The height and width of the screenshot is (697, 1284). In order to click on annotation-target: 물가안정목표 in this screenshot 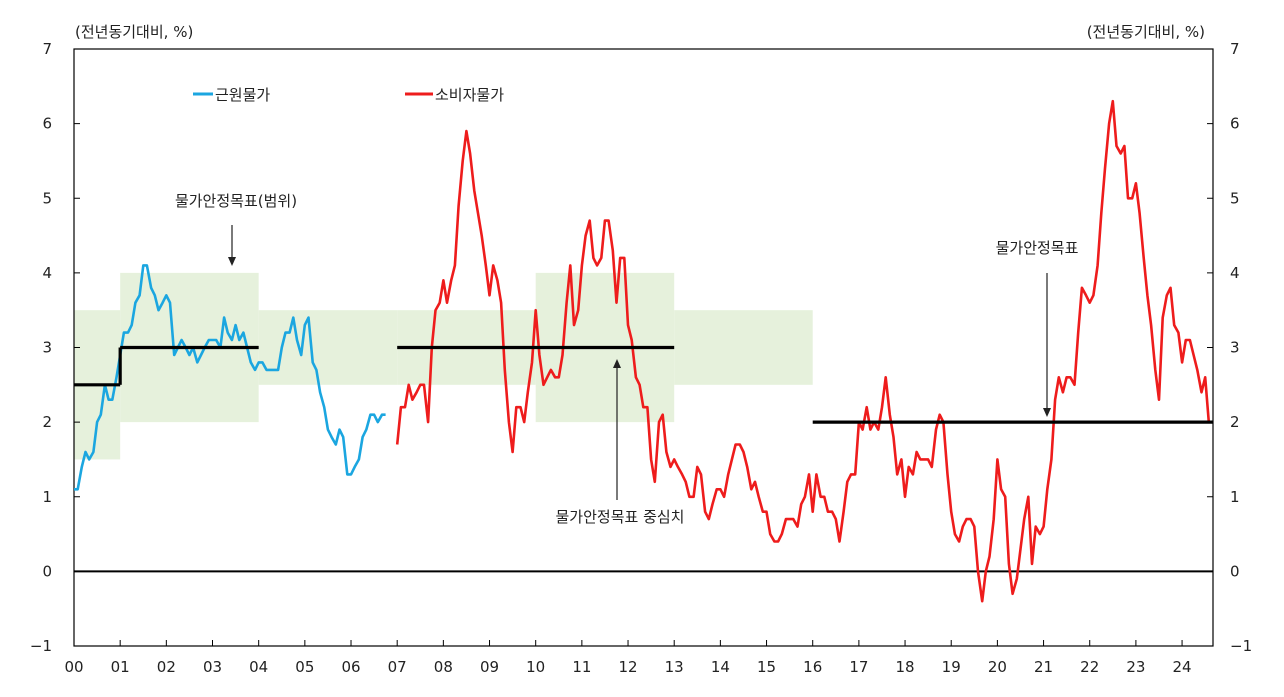, I will do `click(1037, 328)`.